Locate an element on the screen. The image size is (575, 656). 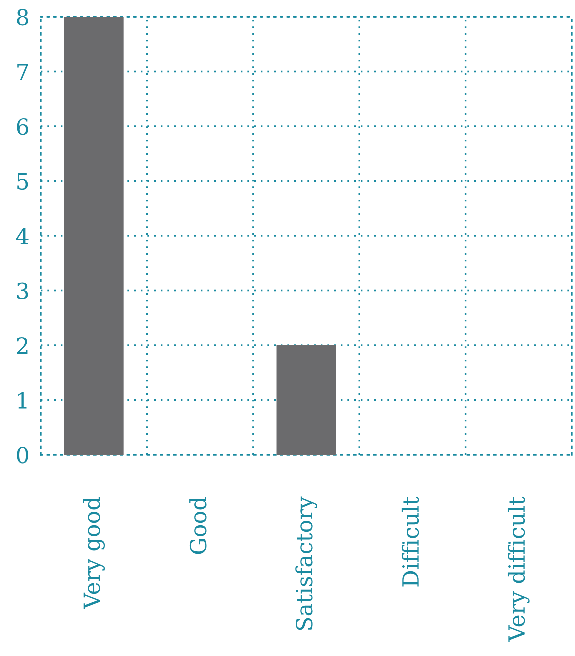
y-tick-label: 8 is located at coordinates (22, 17).